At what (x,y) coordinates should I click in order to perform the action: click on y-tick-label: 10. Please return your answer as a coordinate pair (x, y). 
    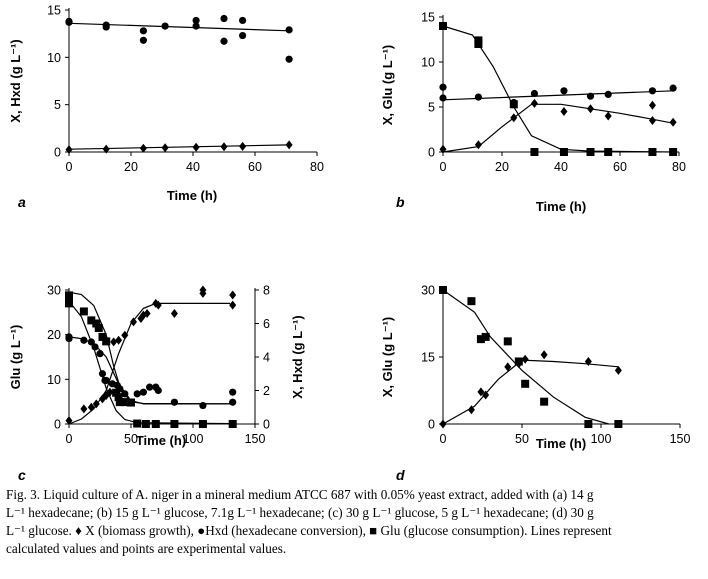
    Looking at the image, I should click on (54, 58).